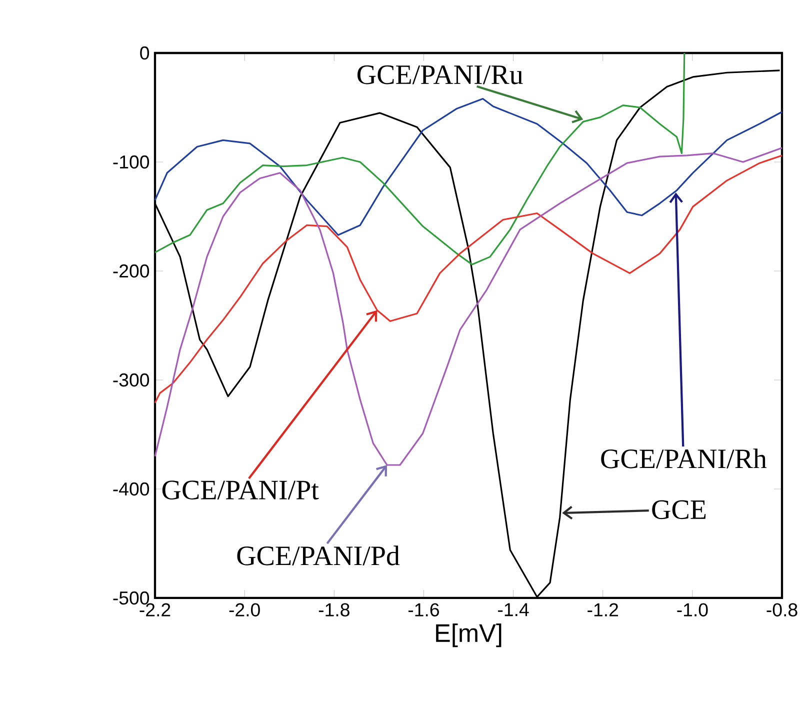 This screenshot has height=707, width=811. What do you see at coordinates (423, 609) in the screenshot?
I see `x-tick-label: -1.6` at bounding box center [423, 609].